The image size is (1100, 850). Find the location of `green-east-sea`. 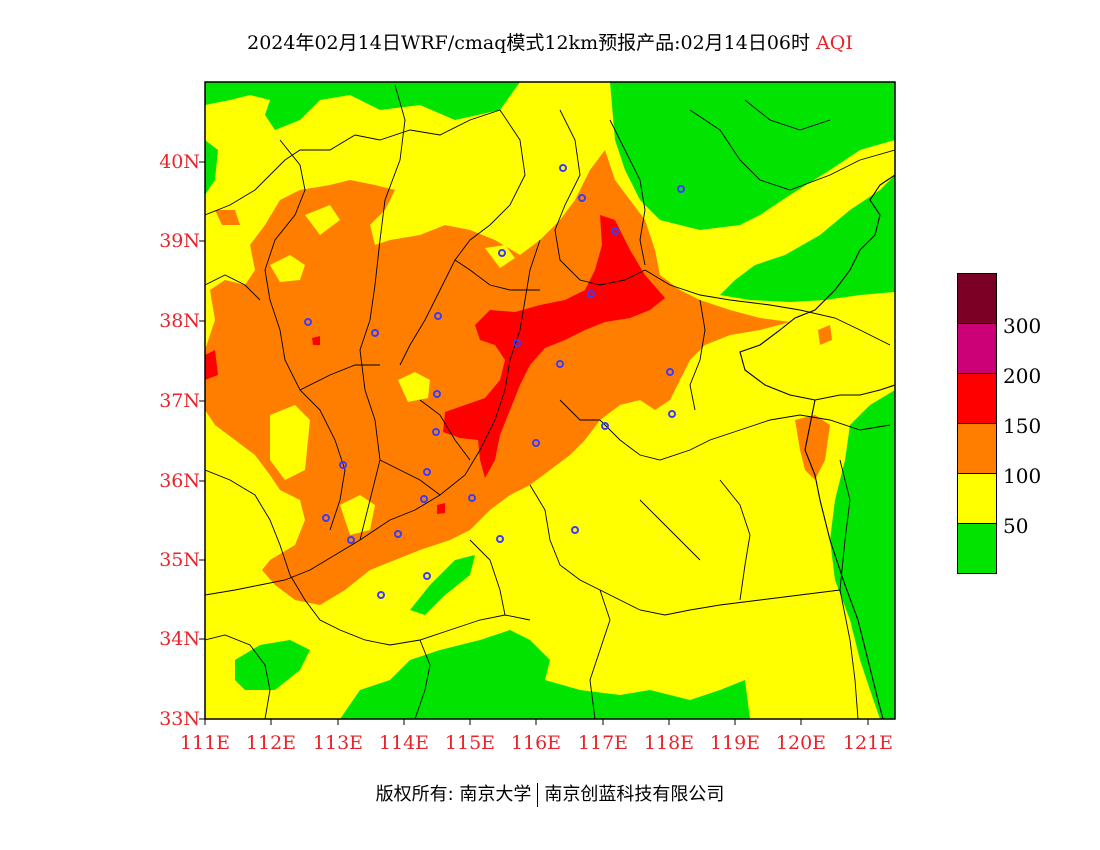

green-east-sea is located at coordinates (862, 554).